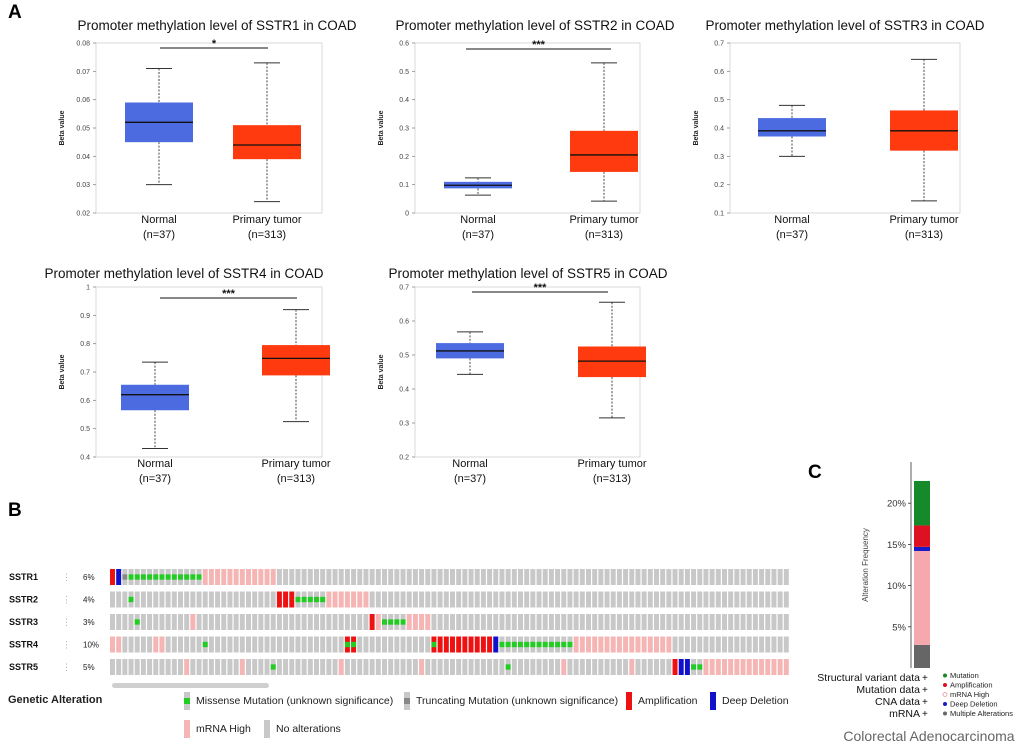 The width and height of the screenshot is (1024, 748). Describe the element at coordinates (88, 288) in the screenshot. I see `y-tick-label: 1` at that location.